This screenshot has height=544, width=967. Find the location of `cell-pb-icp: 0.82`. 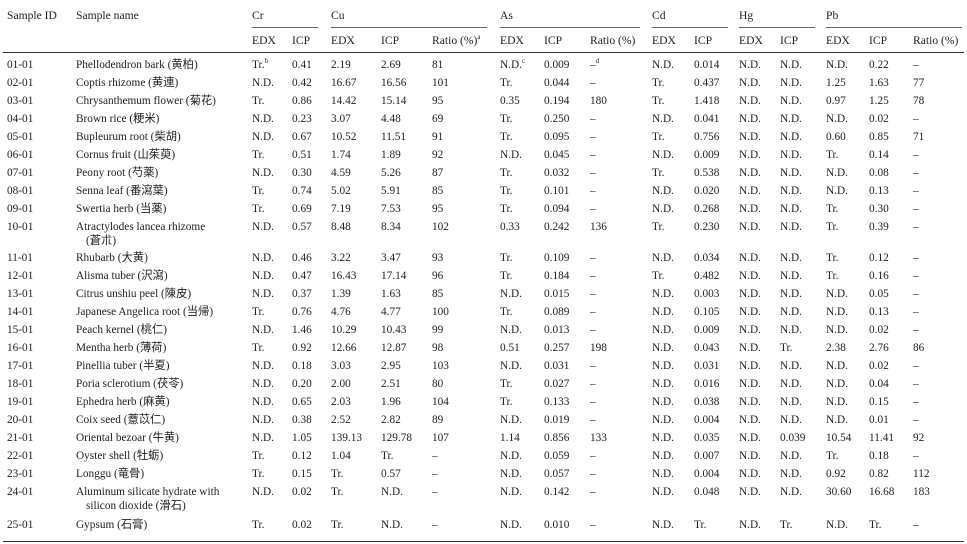

cell-pb-icp: 0.82 is located at coordinates (879, 474).